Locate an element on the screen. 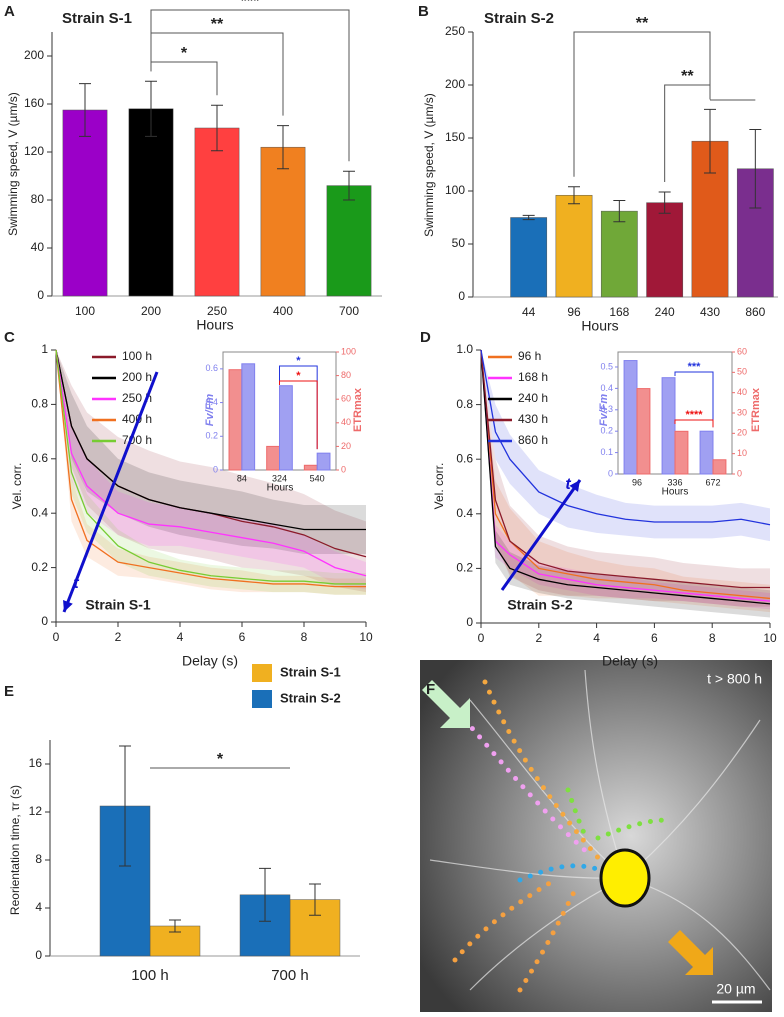 The width and height of the screenshot is (784, 1017). y2-tick-label: 50 is located at coordinates (742, 372).